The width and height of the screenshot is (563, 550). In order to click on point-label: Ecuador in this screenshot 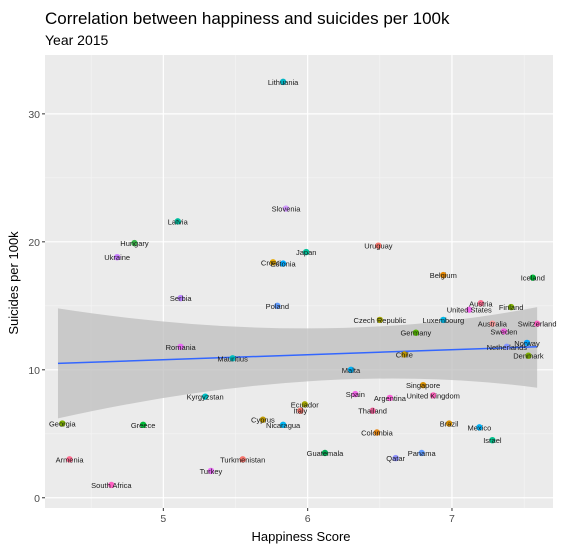, I will do `click(305, 404)`.